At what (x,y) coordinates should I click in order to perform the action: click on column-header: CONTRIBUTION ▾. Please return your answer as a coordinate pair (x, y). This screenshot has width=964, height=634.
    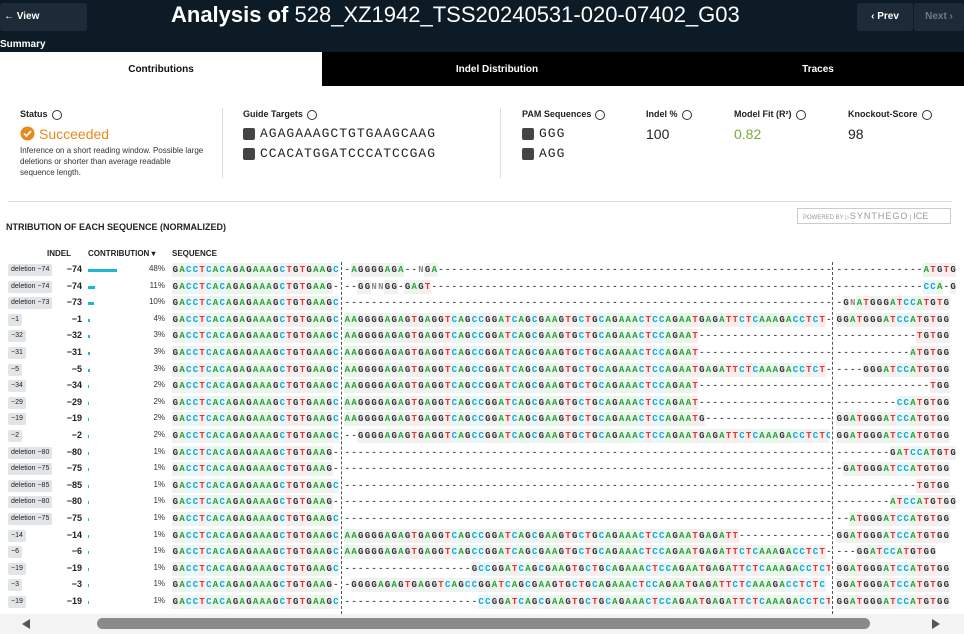
    Looking at the image, I should click on (122, 253).